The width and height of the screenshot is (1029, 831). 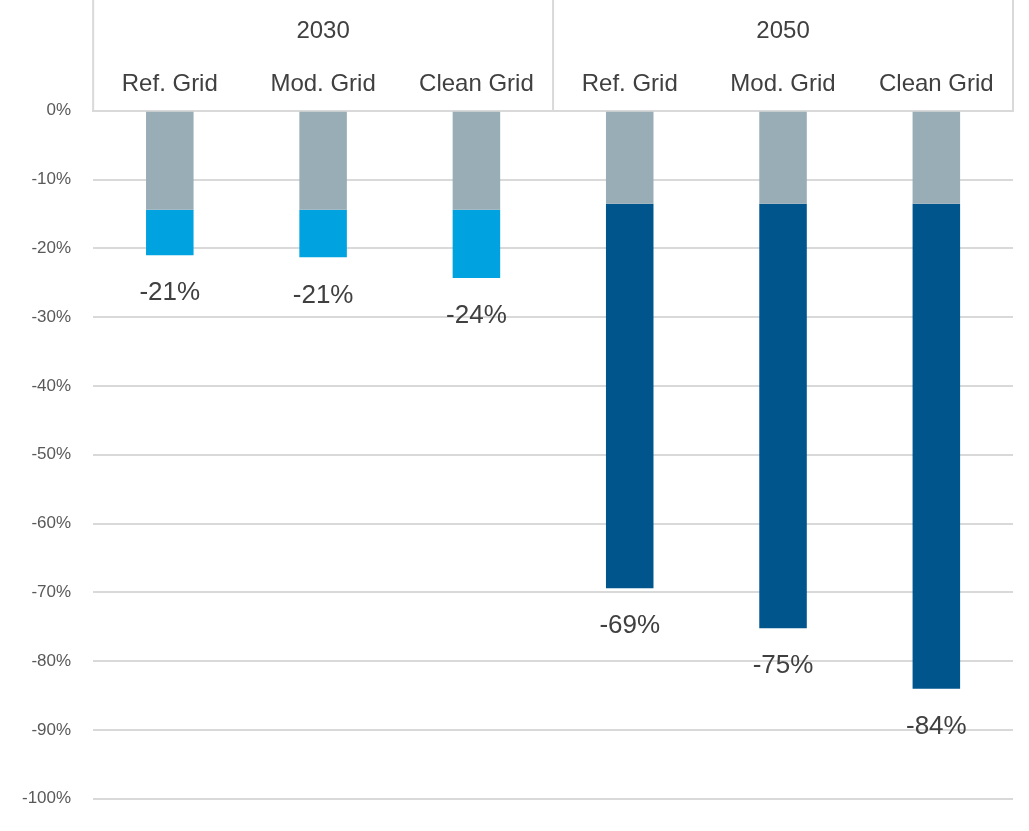 What do you see at coordinates (630, 624) in the screenshot?
I see `total-label: -69%` at bounding box center [630, 624].